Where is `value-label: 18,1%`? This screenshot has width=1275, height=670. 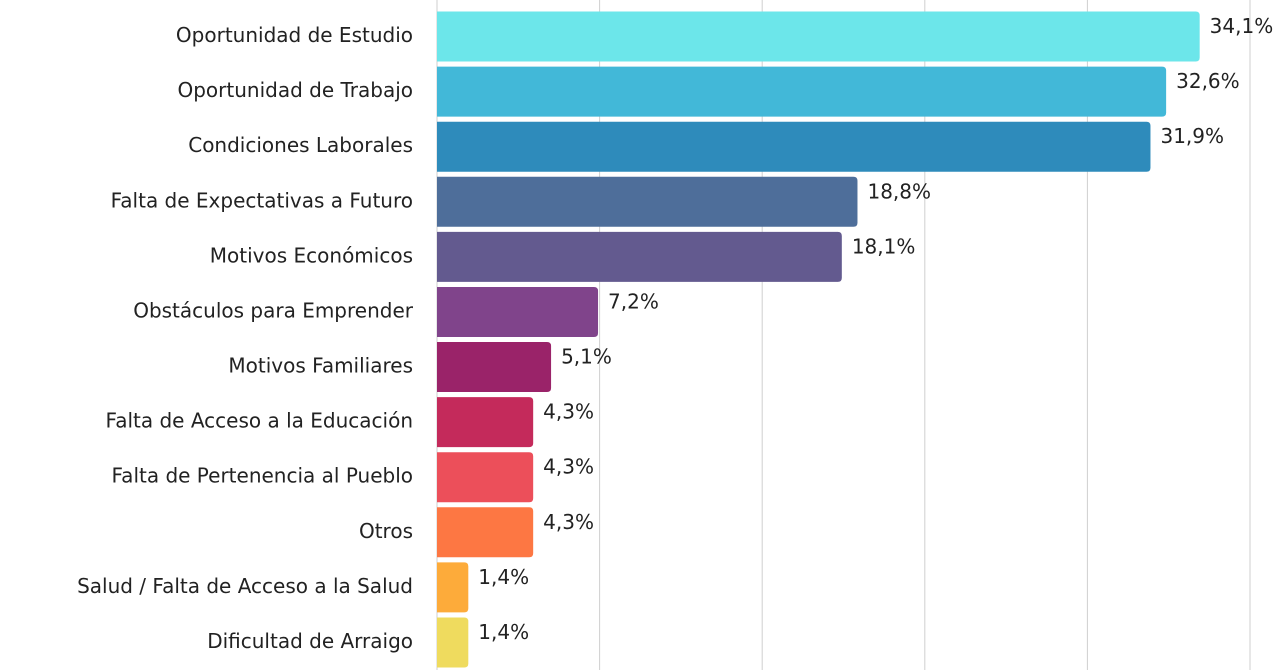 value-label: 18,1% is located at coordinates (884, 246).